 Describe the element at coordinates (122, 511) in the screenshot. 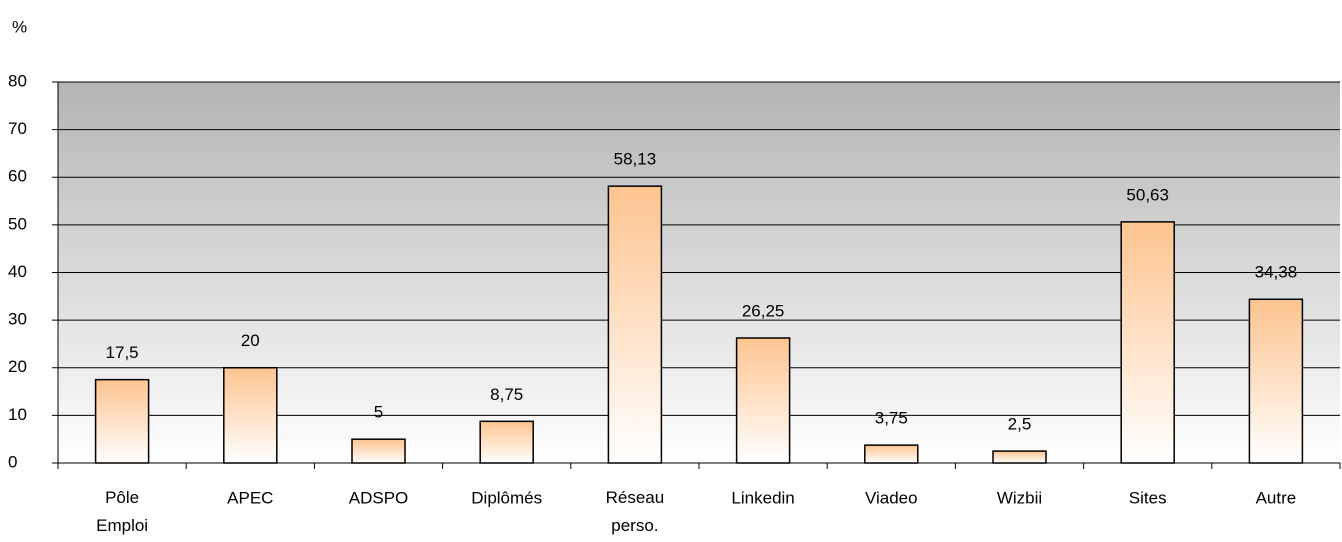

I see `x-tick-label: Pôle Emploi` at that location.